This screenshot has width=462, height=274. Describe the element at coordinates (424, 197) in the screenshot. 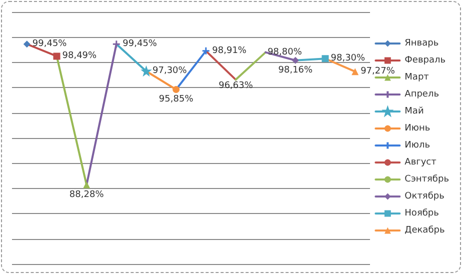

I see `legend-label: Октябрь` at that location.